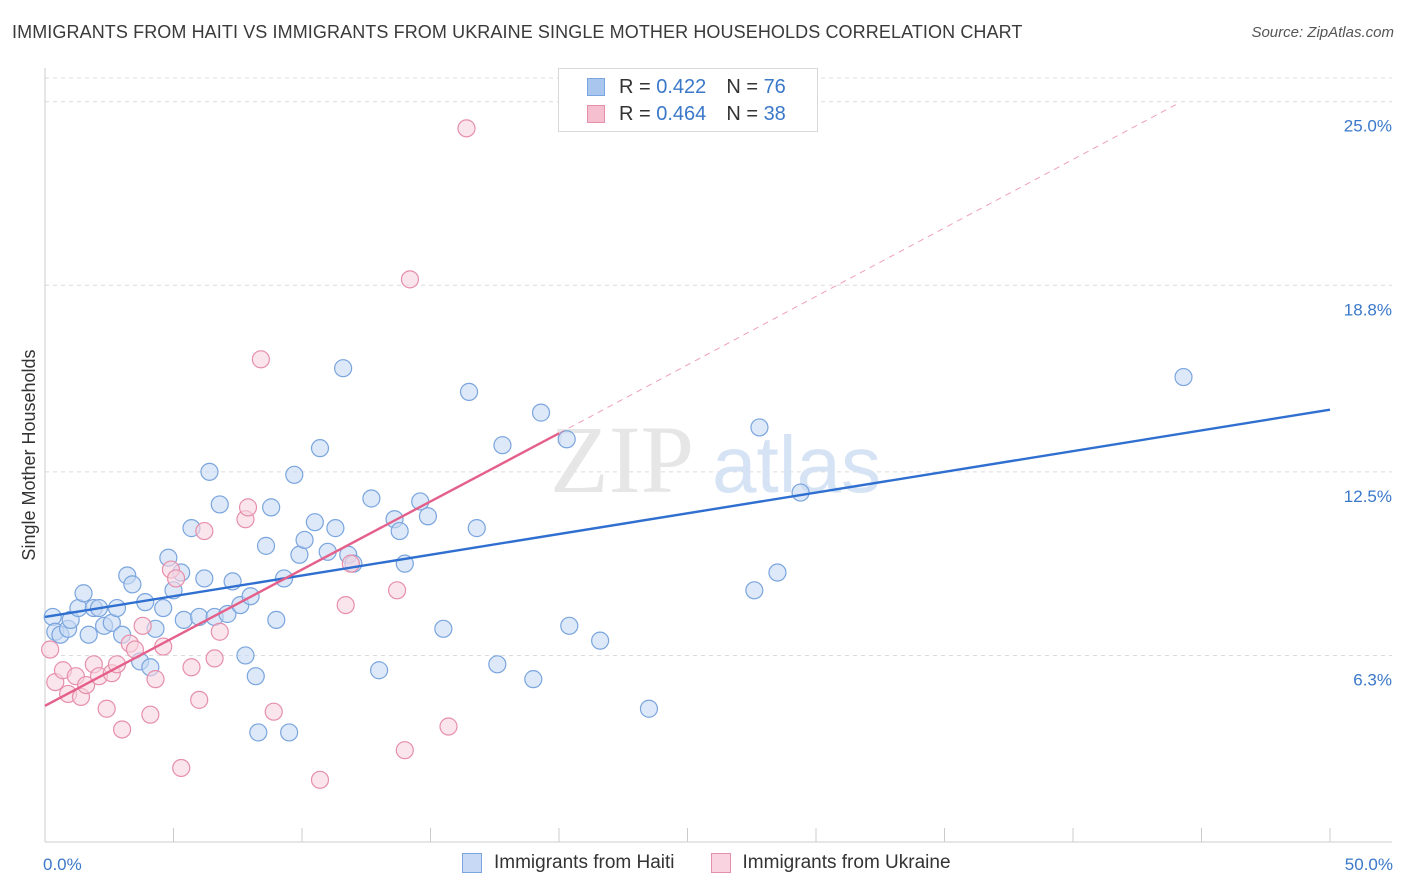 Image resolution: width=1406 pixels, height=892 pixels. Describe the element at coordinates (29, 454) in the screenshot. I see `y-axis-label: Single Mother Households` at that location.